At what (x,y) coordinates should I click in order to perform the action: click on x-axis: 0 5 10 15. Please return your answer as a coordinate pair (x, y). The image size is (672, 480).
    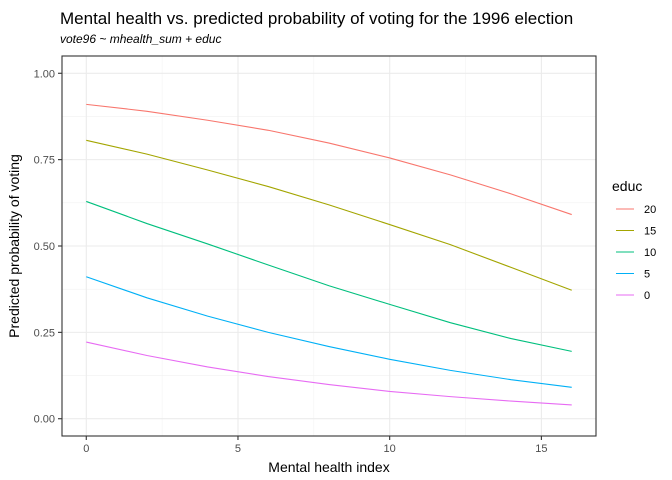
    Looking at the image, I should click on (315, 445).